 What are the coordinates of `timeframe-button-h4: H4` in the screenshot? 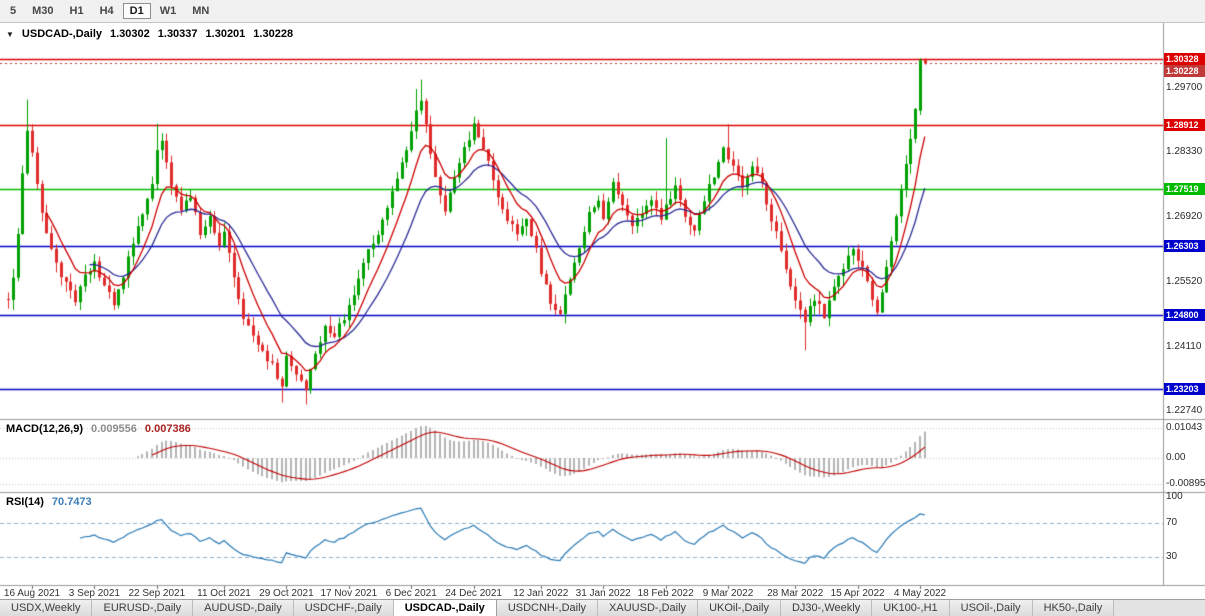 It's located at (106, 11).